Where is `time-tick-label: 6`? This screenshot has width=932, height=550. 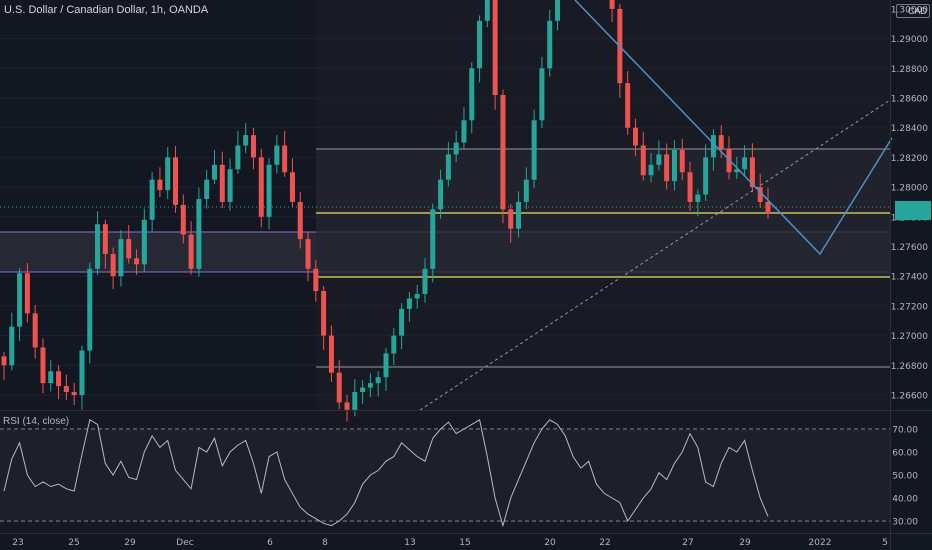
time-tick-label: 6 is located at coordinates (270, 543).